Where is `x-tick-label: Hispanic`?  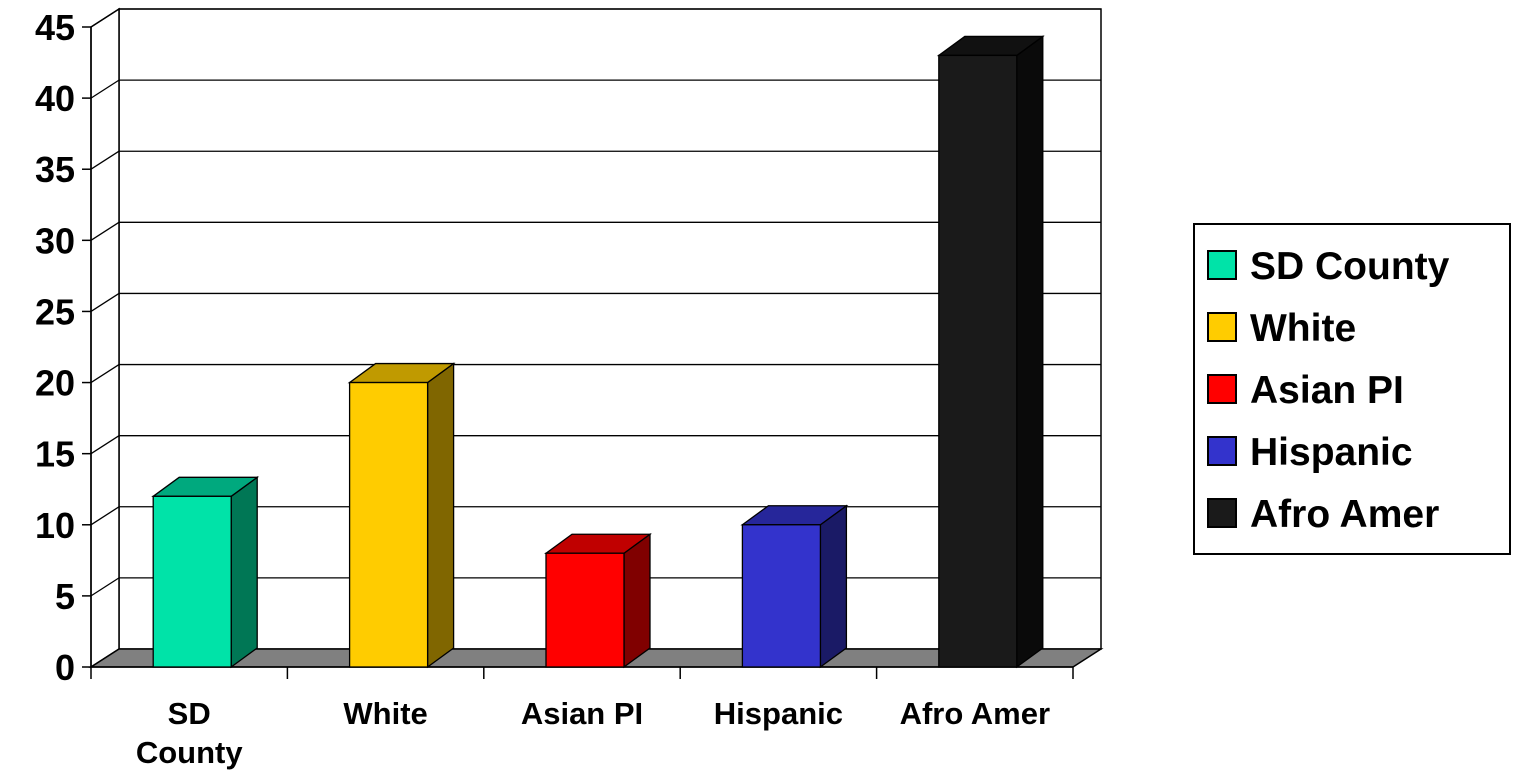 x-tick-label: Hispanic is located at coordinates (778, 713).